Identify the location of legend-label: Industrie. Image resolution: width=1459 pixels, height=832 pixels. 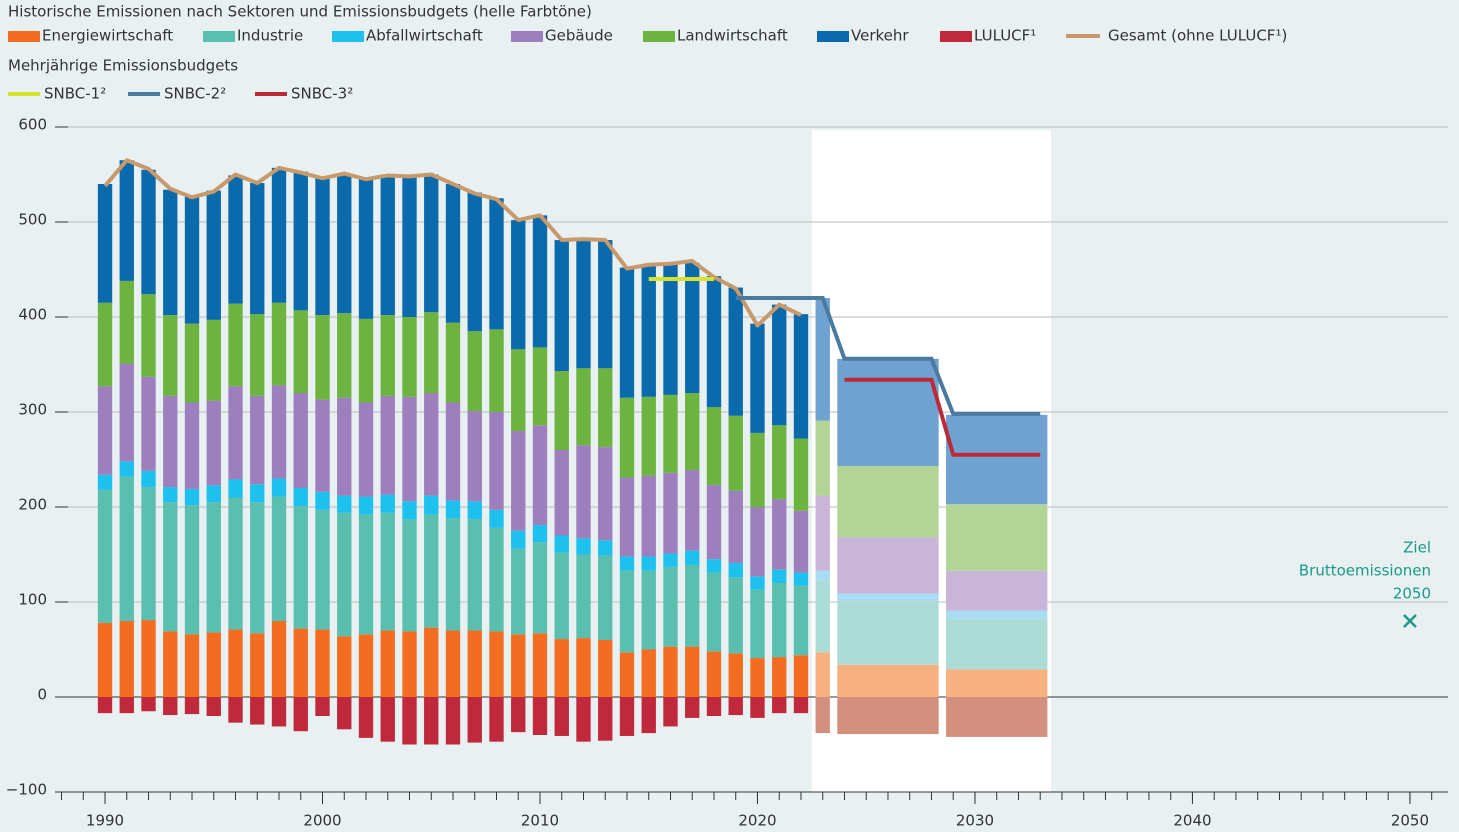
(270, 36).